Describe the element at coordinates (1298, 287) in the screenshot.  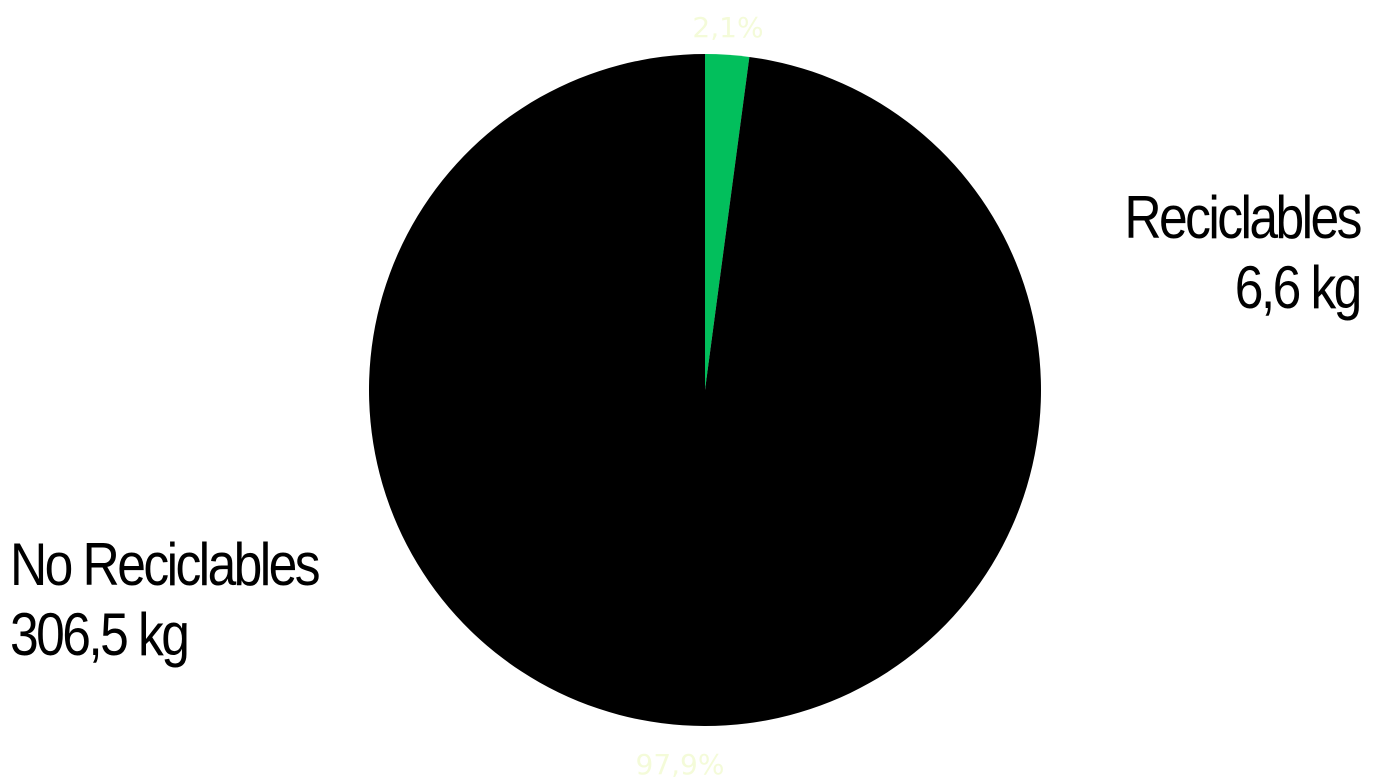
I see `category-value-reciclables: 6,6 kg` at that location.